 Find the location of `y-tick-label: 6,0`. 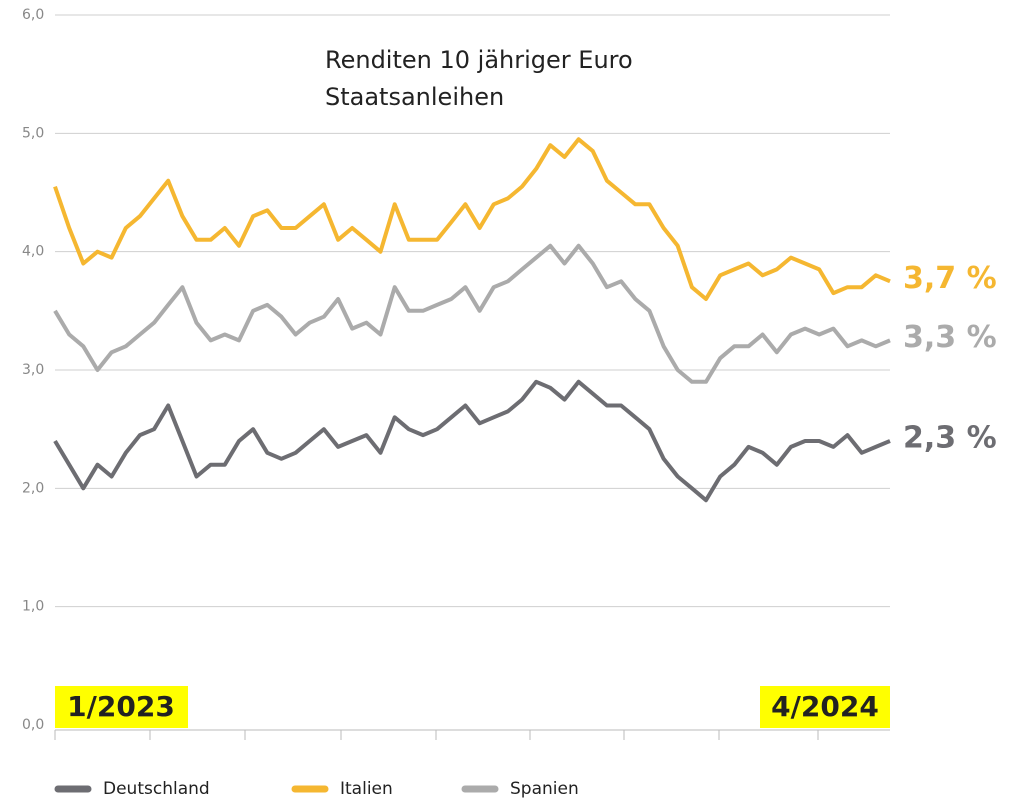

y-tick-label: 6,0 is located at coordinates (33, 15).